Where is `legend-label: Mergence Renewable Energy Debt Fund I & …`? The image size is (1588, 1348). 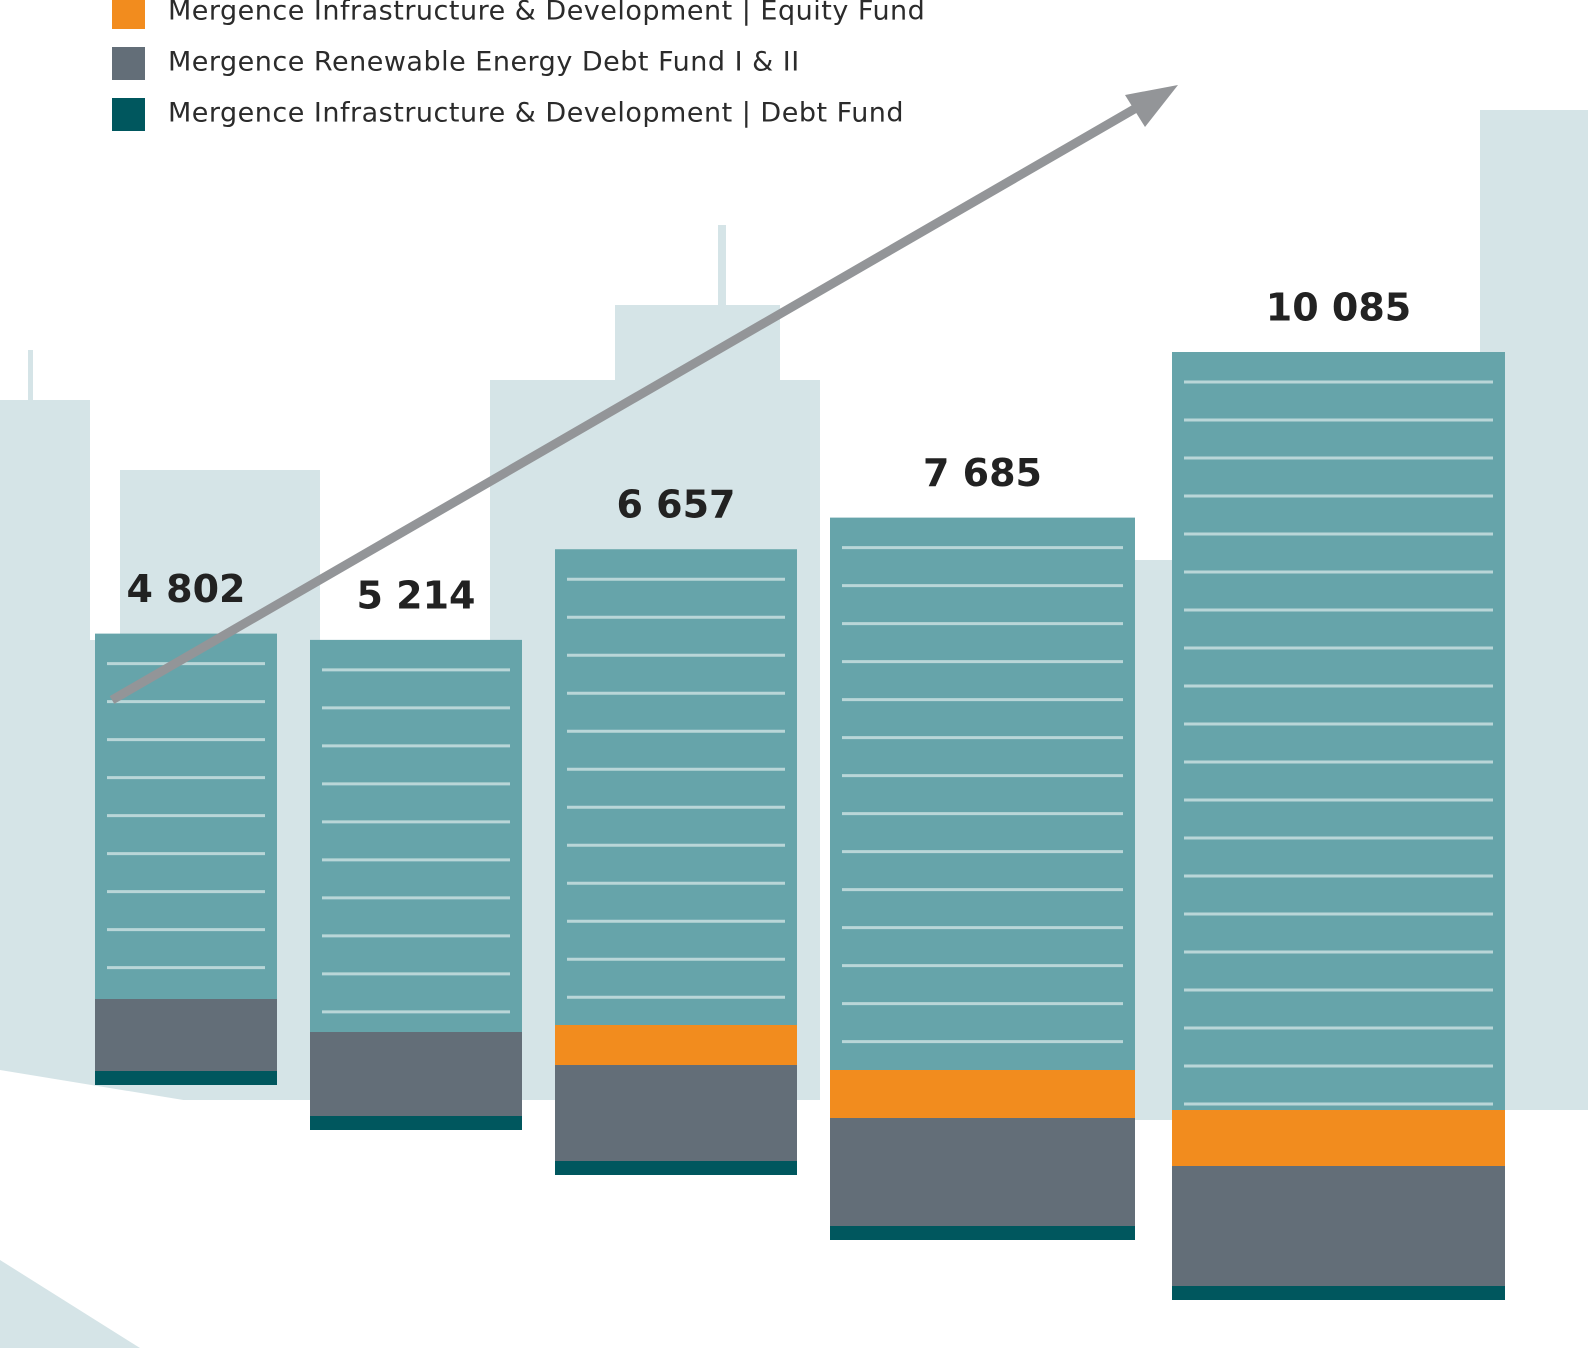 legend-label: Mergence Renewable Energy Debt Fund I & … is located at coordinates (484, 62).